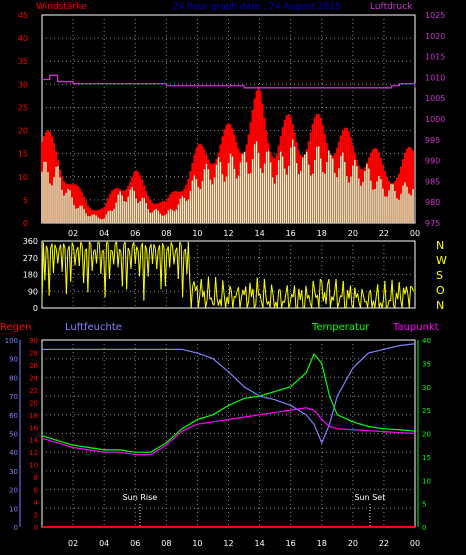  I want to click on temperature-tick-label: 35, so click(426, 364).